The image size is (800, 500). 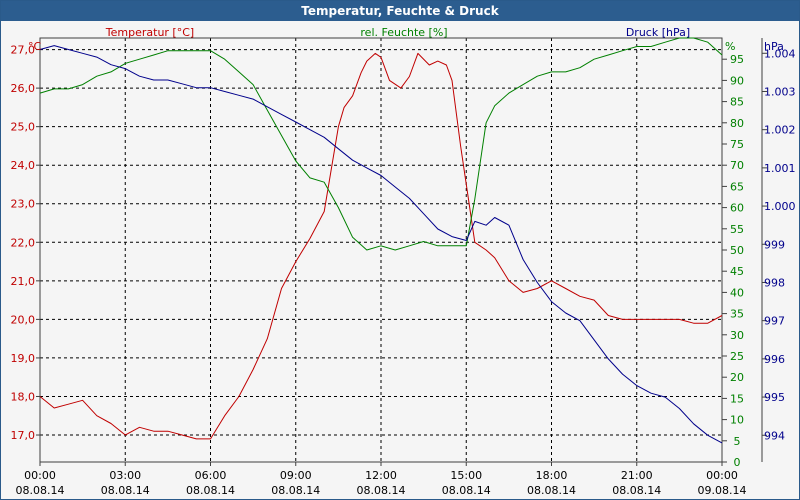 What do you see at coordinates (780, 130) in the screenshot?
I see `pressure-tick-label: 1.002` at bounding box center [780, 130].